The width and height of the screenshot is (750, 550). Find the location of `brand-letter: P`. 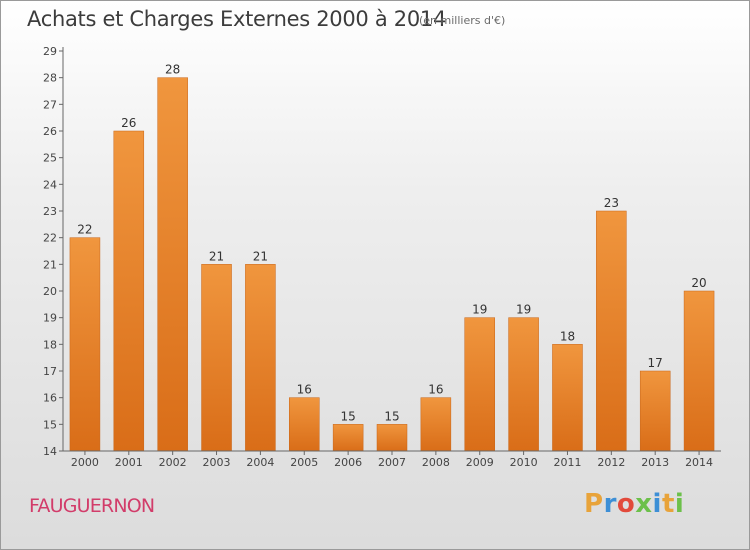

brand-letter: P is located at coordinates (594, 504).